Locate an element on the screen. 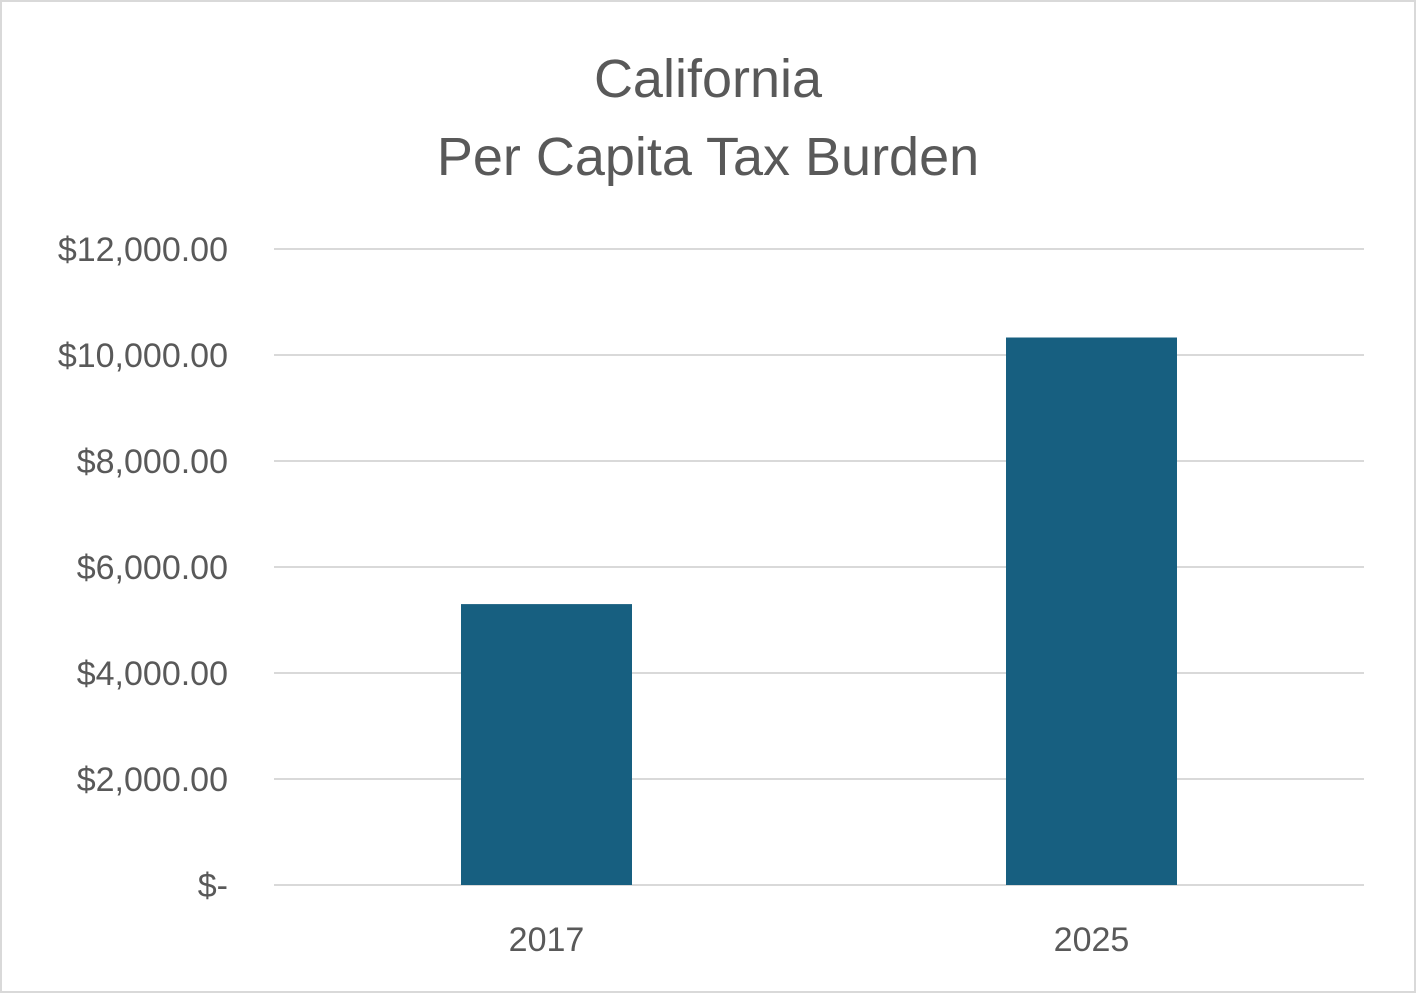 Image resolution: width=1416 pixels, height=996 pixels. y-tick-label: $12,000.00 is located at coordinates (143, 250).